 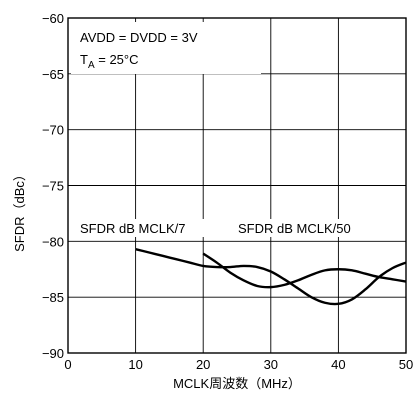 What do you see at coordinates (294, 228) in the screenshot?
I see `series-label-mclk50: SFDR dB MCLK/50` at bounding box center [294, 228].